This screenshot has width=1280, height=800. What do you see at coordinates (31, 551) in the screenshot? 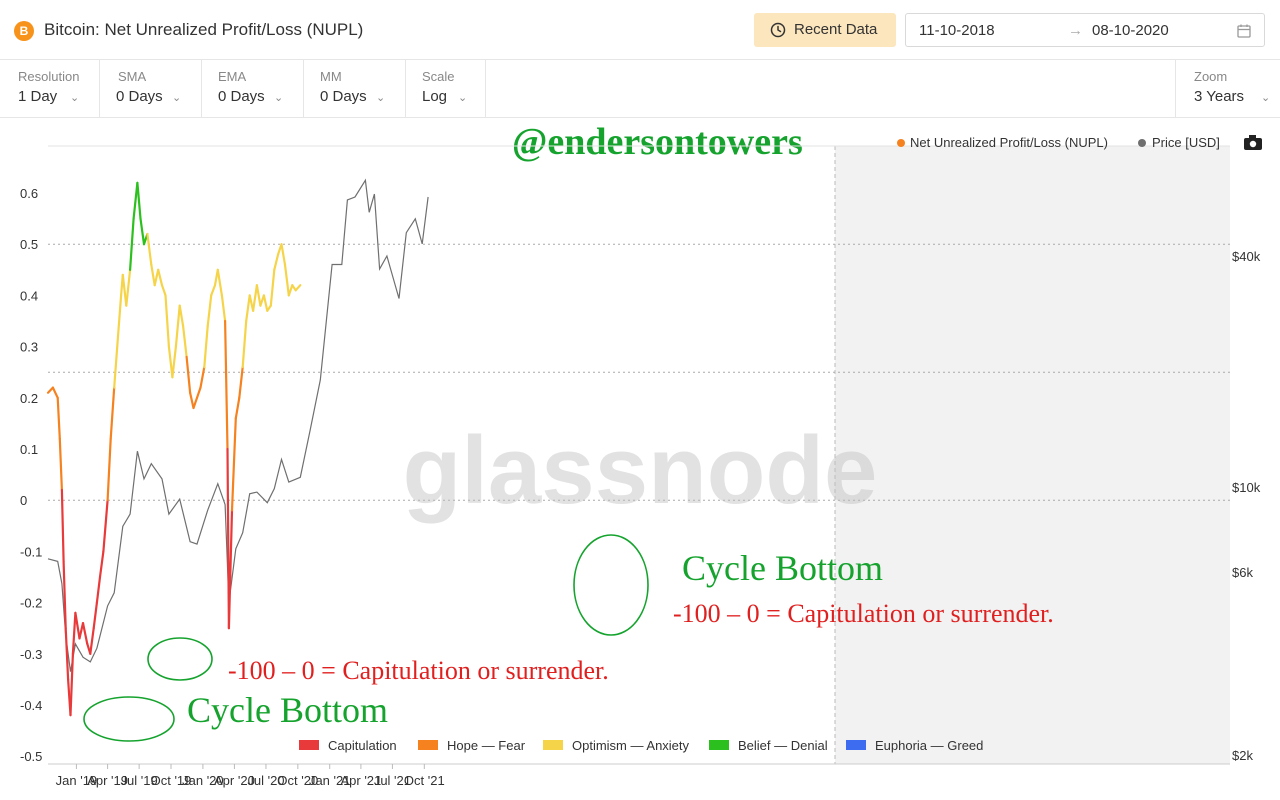
I see `y-tick-label: -0.1` at bounding box center [31, 551].